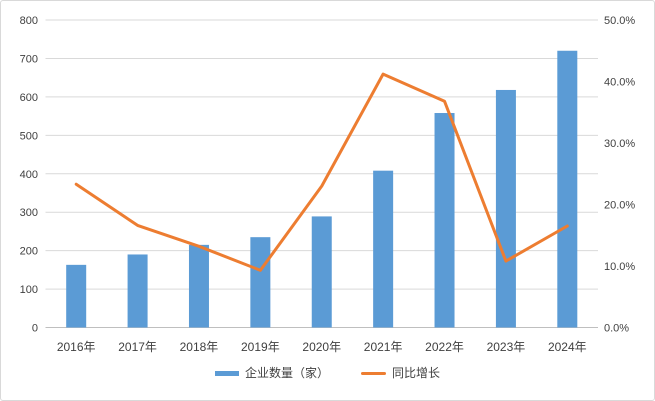 The width and height of the screenshot is (655, 401). Describe the element at coordinates (29, 252) in the screenshot. I see `left-axis-tick-label: 200` at that location.